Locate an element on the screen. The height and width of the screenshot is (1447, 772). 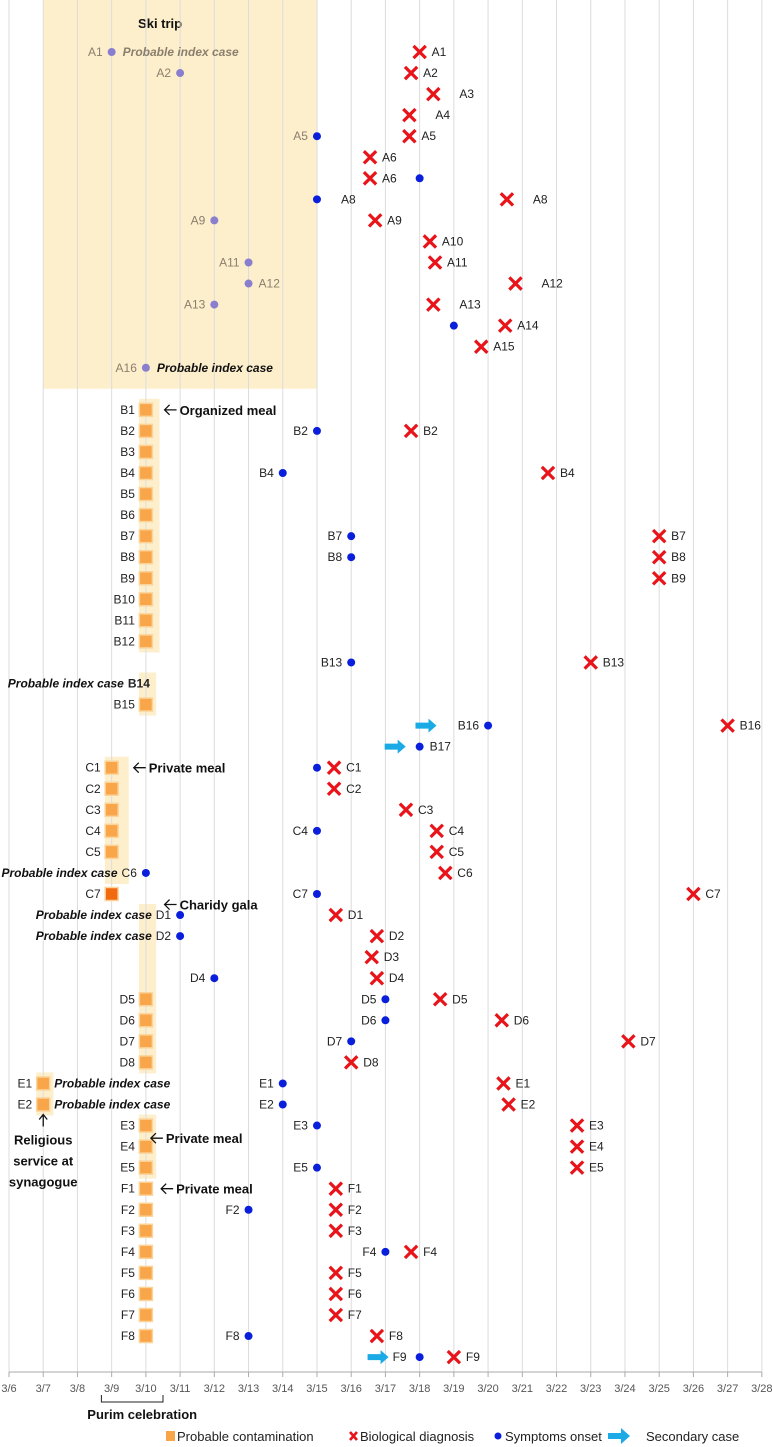
exposure-window-band is located at coordinates (148, 989).